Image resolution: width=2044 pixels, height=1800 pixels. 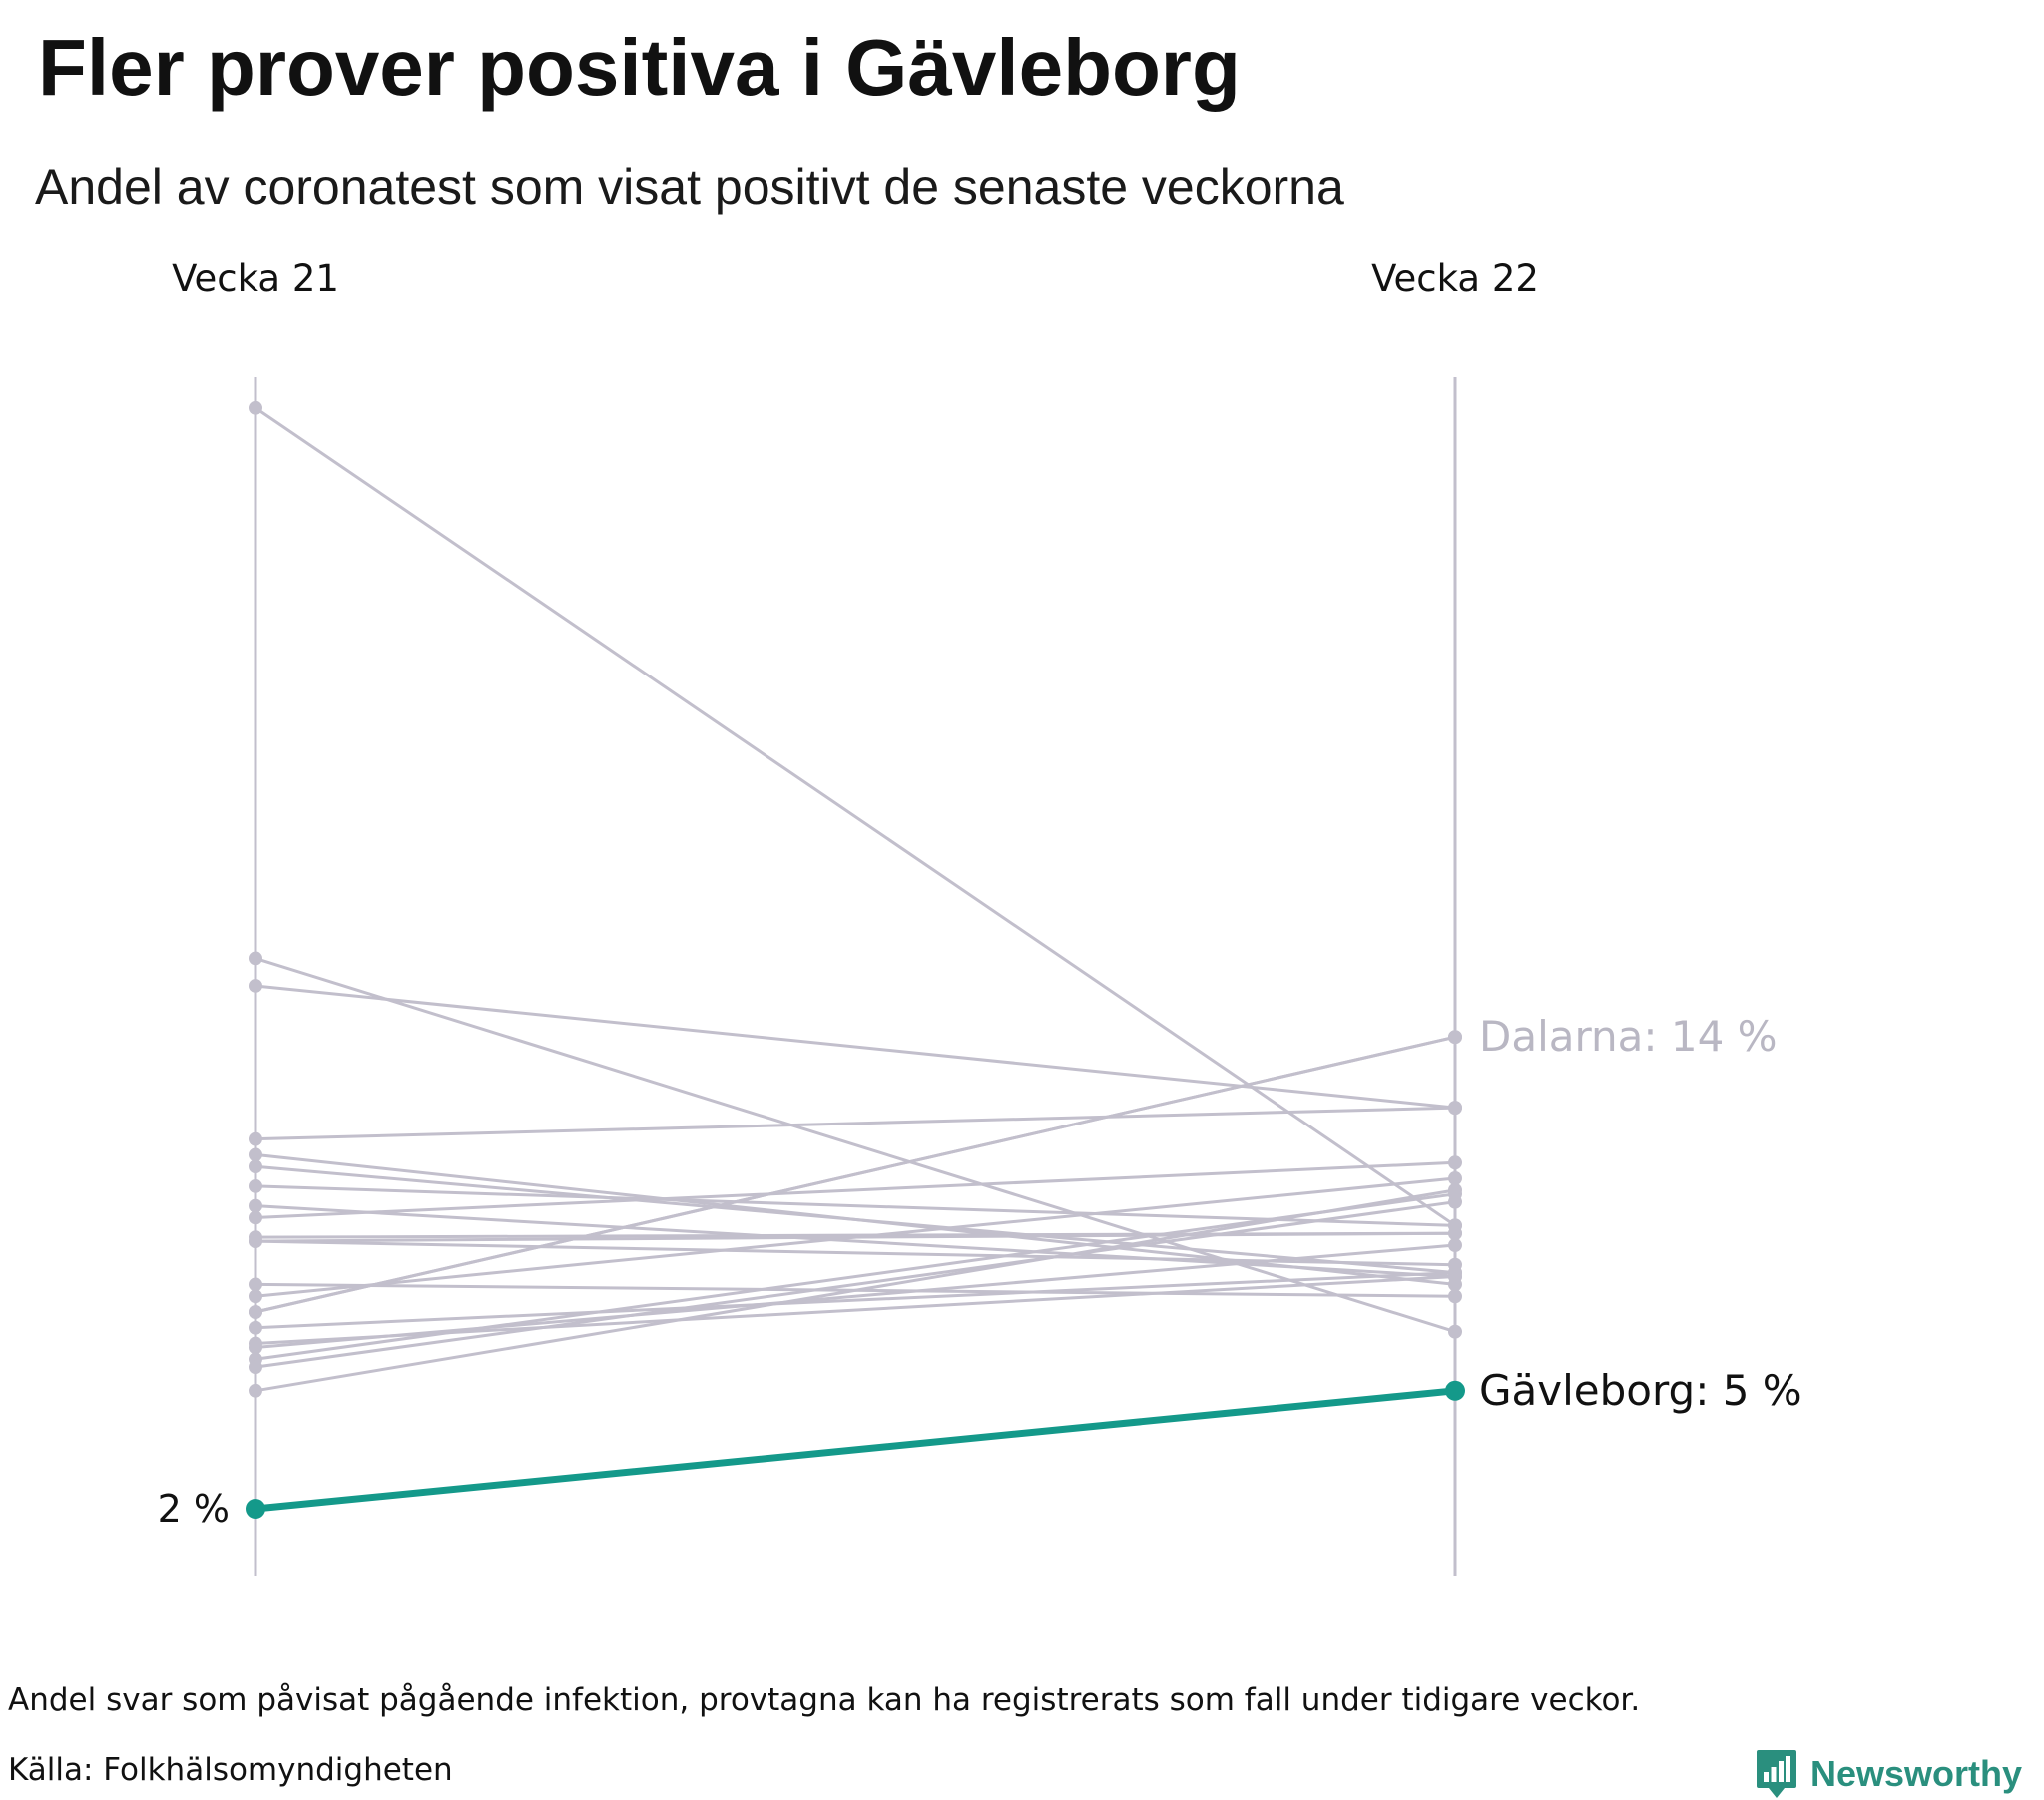 What do you see at coordinates (255, 278) in the screenshot?
I see `column-label-vecka-21: Vecka 21` at bounding box center [255, 278].